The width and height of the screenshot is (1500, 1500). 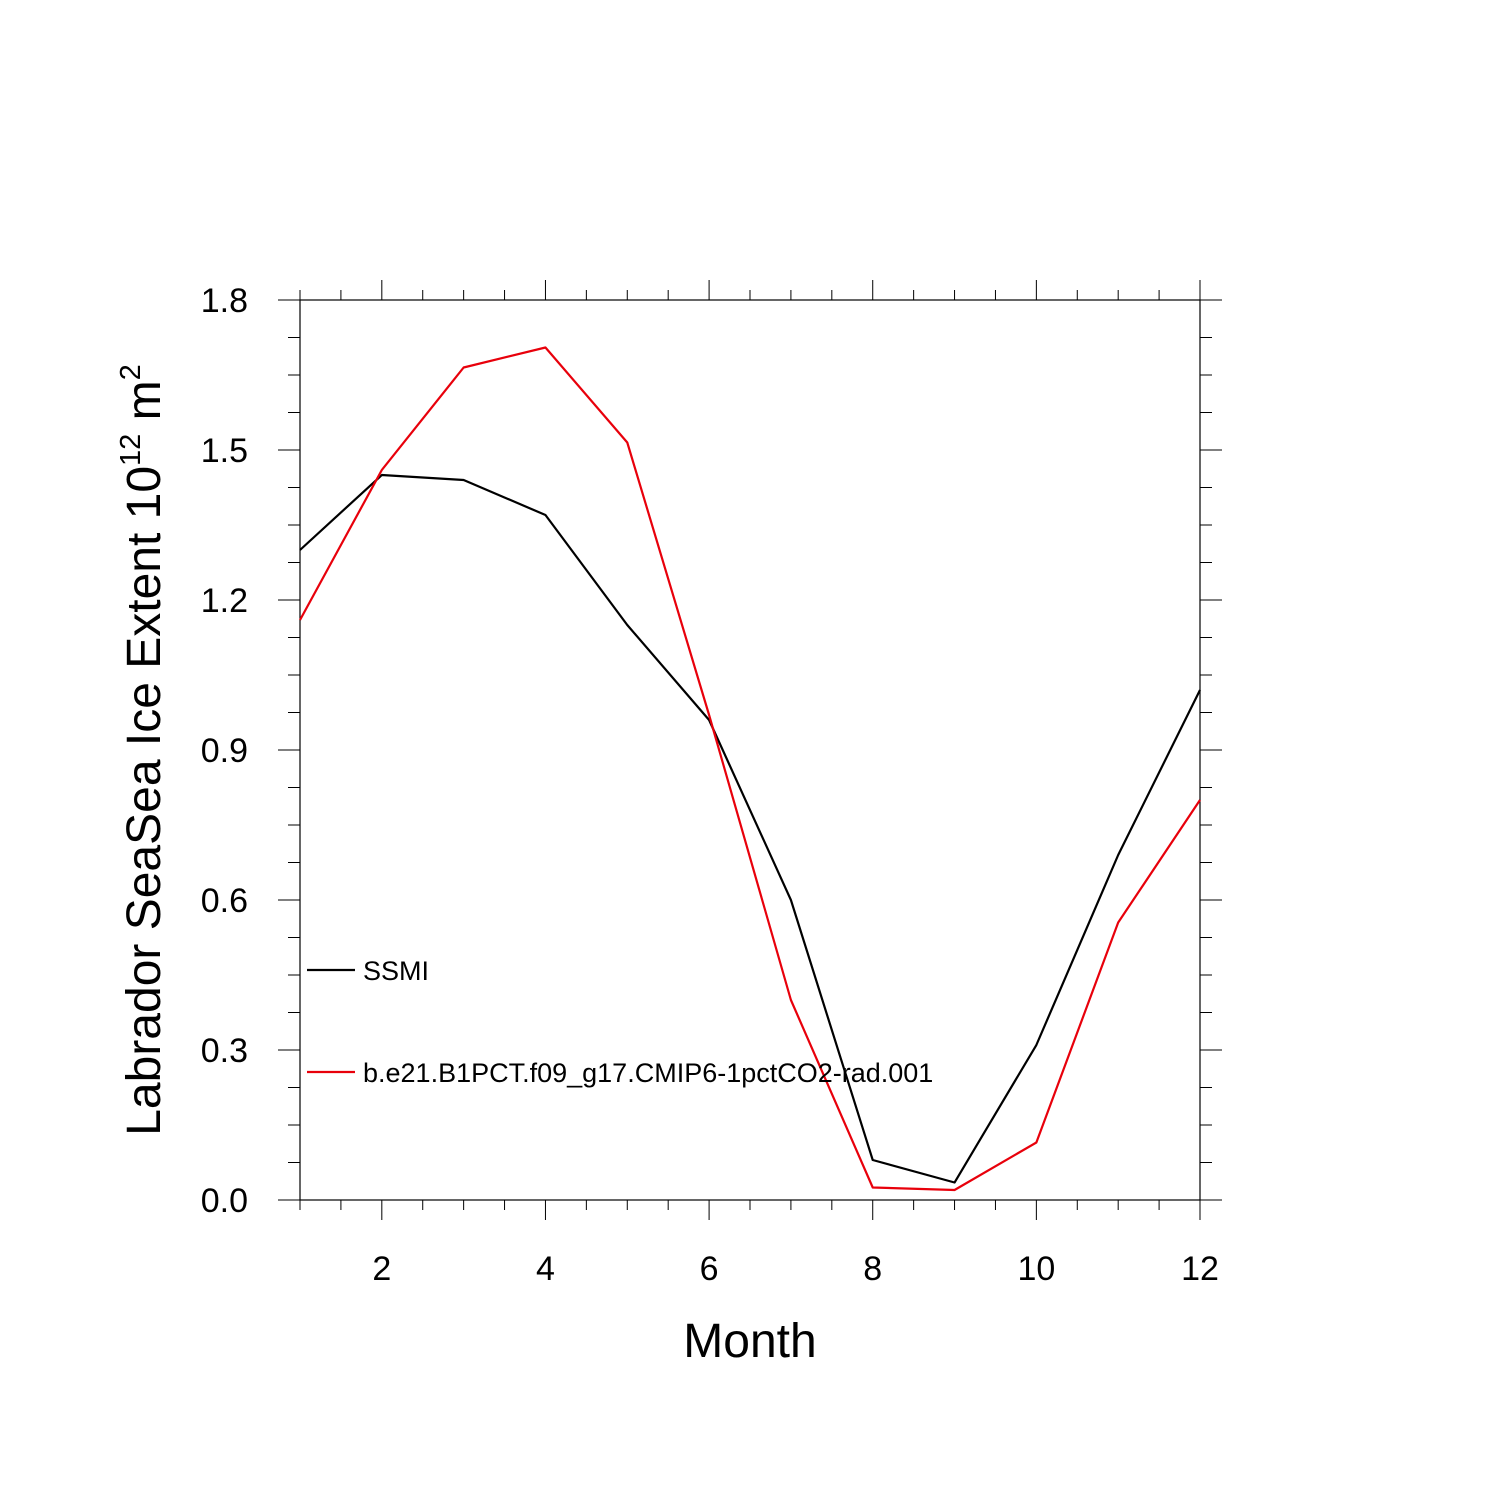 I want to click on y-axis-title-unit-exponent: 2, so click(x=131, y=372).